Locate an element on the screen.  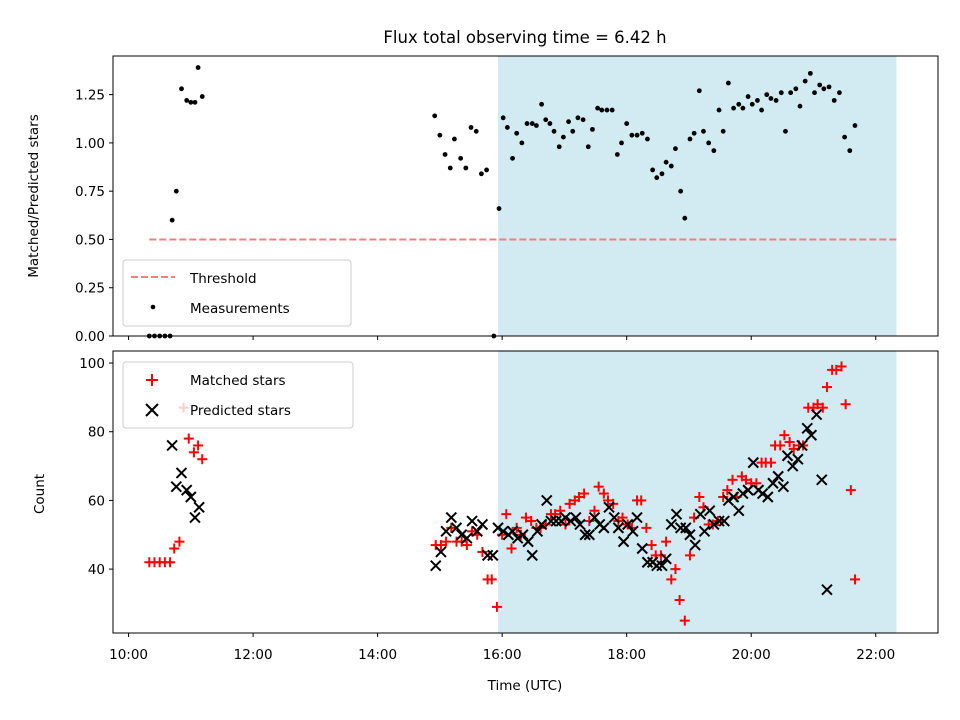
count-legend: Matched stars Predicted stars is located at coordinates (238, 395).